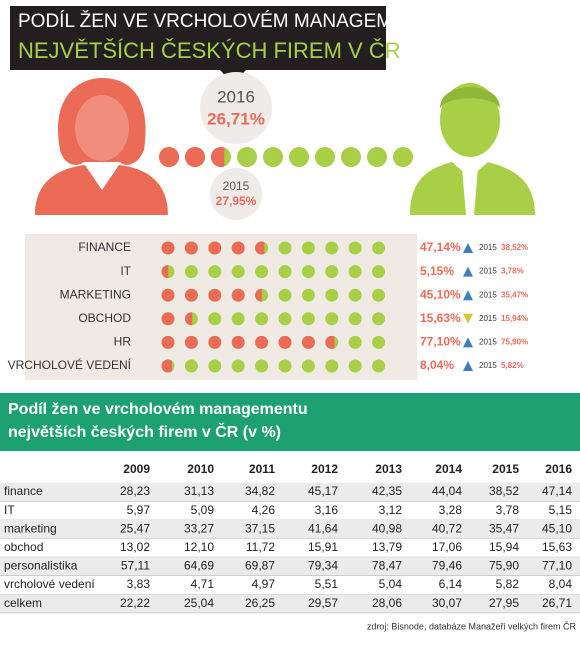  Describe the element at coordinates (558, 469) in the screenshot. I see `column-header: 2016` at that location.